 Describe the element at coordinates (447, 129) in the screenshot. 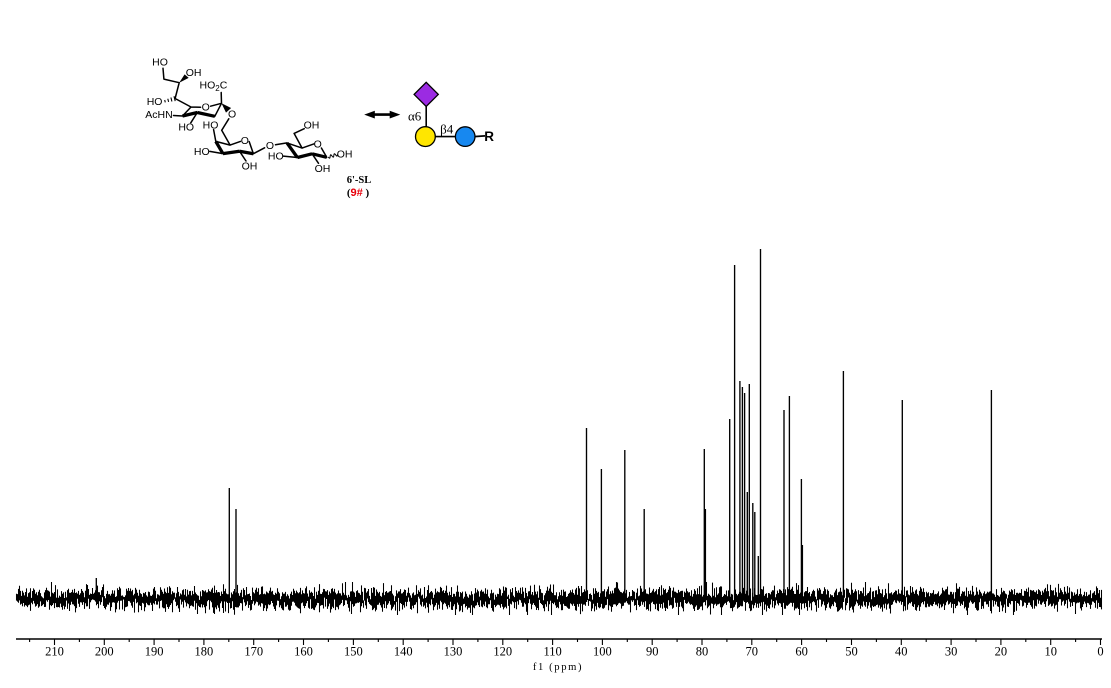

I see `svg-text: β4` at that location.